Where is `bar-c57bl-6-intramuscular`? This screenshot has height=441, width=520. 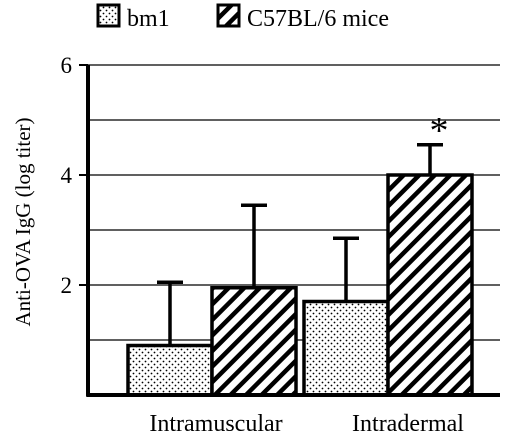
bar-c57bl-6-intramuscular is located at coordinates (254, 341).